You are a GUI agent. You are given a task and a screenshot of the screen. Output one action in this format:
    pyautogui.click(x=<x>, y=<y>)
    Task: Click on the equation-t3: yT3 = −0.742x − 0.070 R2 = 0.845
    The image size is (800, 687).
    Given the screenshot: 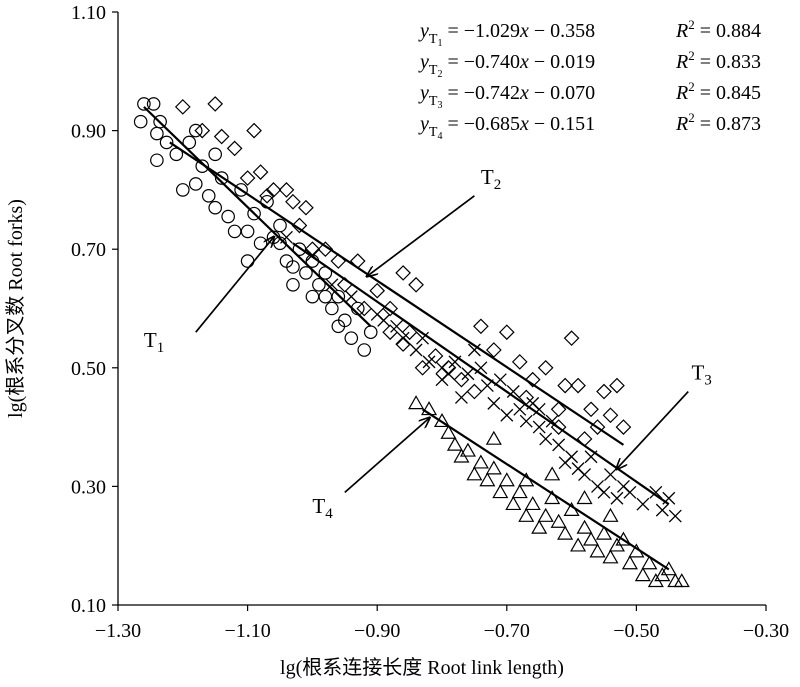 What is the action you would take?
    pyautogui.click(x=589, y=95)
    